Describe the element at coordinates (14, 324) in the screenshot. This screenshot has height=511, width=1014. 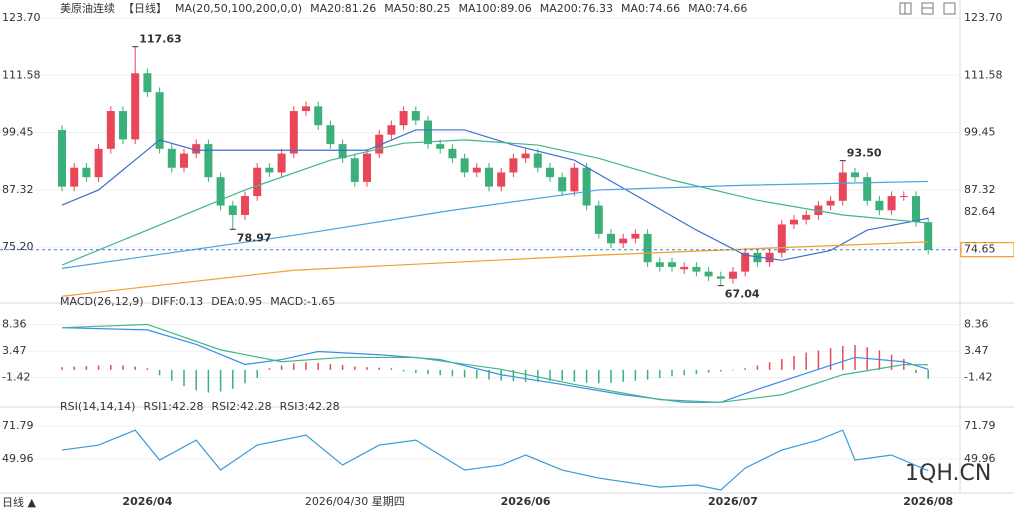
I see `y-tick-label: 8.36` at that location.